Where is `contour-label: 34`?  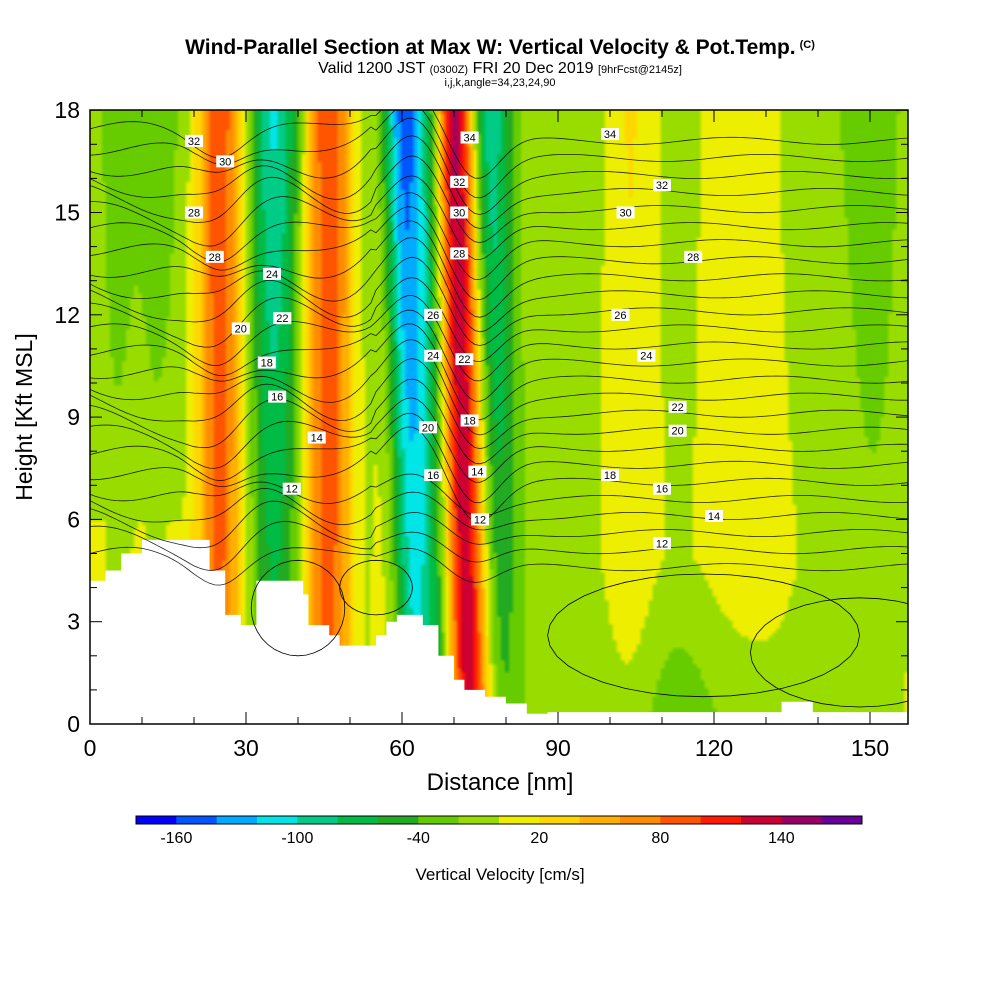
contour-label: 34 is located at coordinates (610, 134).